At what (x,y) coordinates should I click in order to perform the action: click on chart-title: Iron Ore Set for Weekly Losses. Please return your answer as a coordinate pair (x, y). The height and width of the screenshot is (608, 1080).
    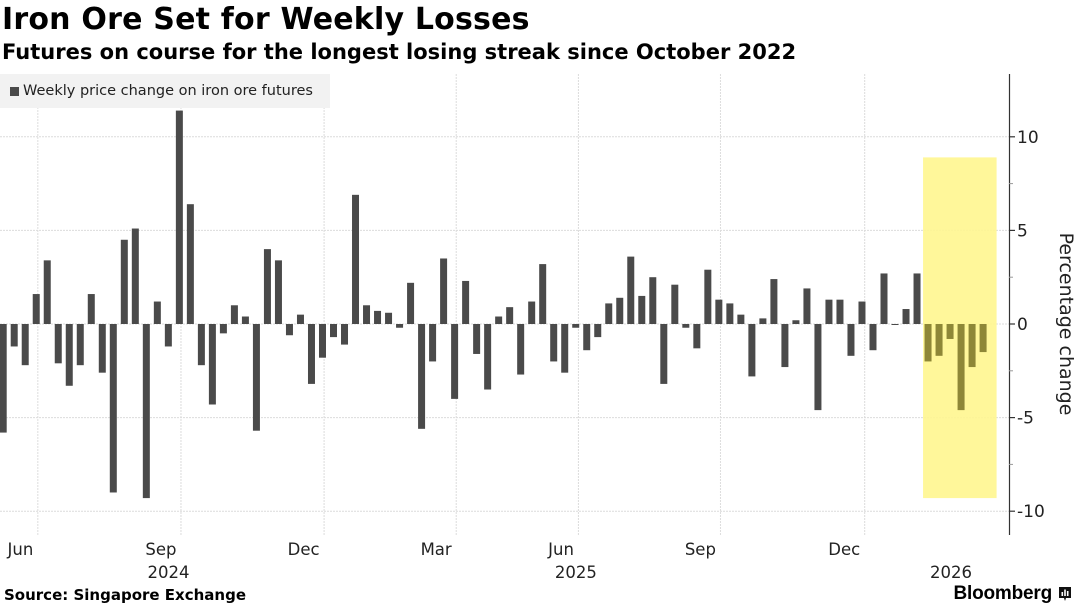
    Looking at the image, I should click on (266, 19).